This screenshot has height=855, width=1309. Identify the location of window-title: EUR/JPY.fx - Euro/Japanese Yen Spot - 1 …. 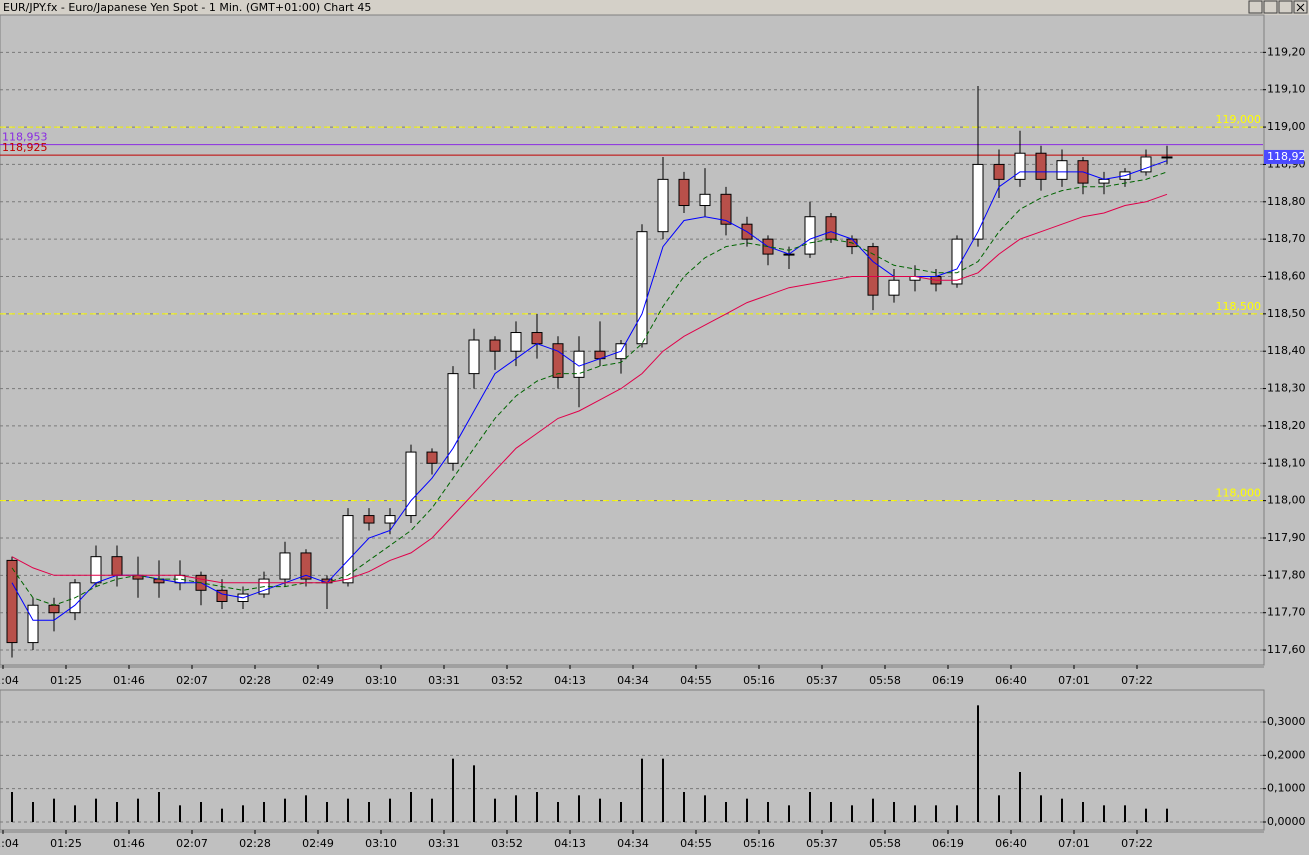
(187, 7).